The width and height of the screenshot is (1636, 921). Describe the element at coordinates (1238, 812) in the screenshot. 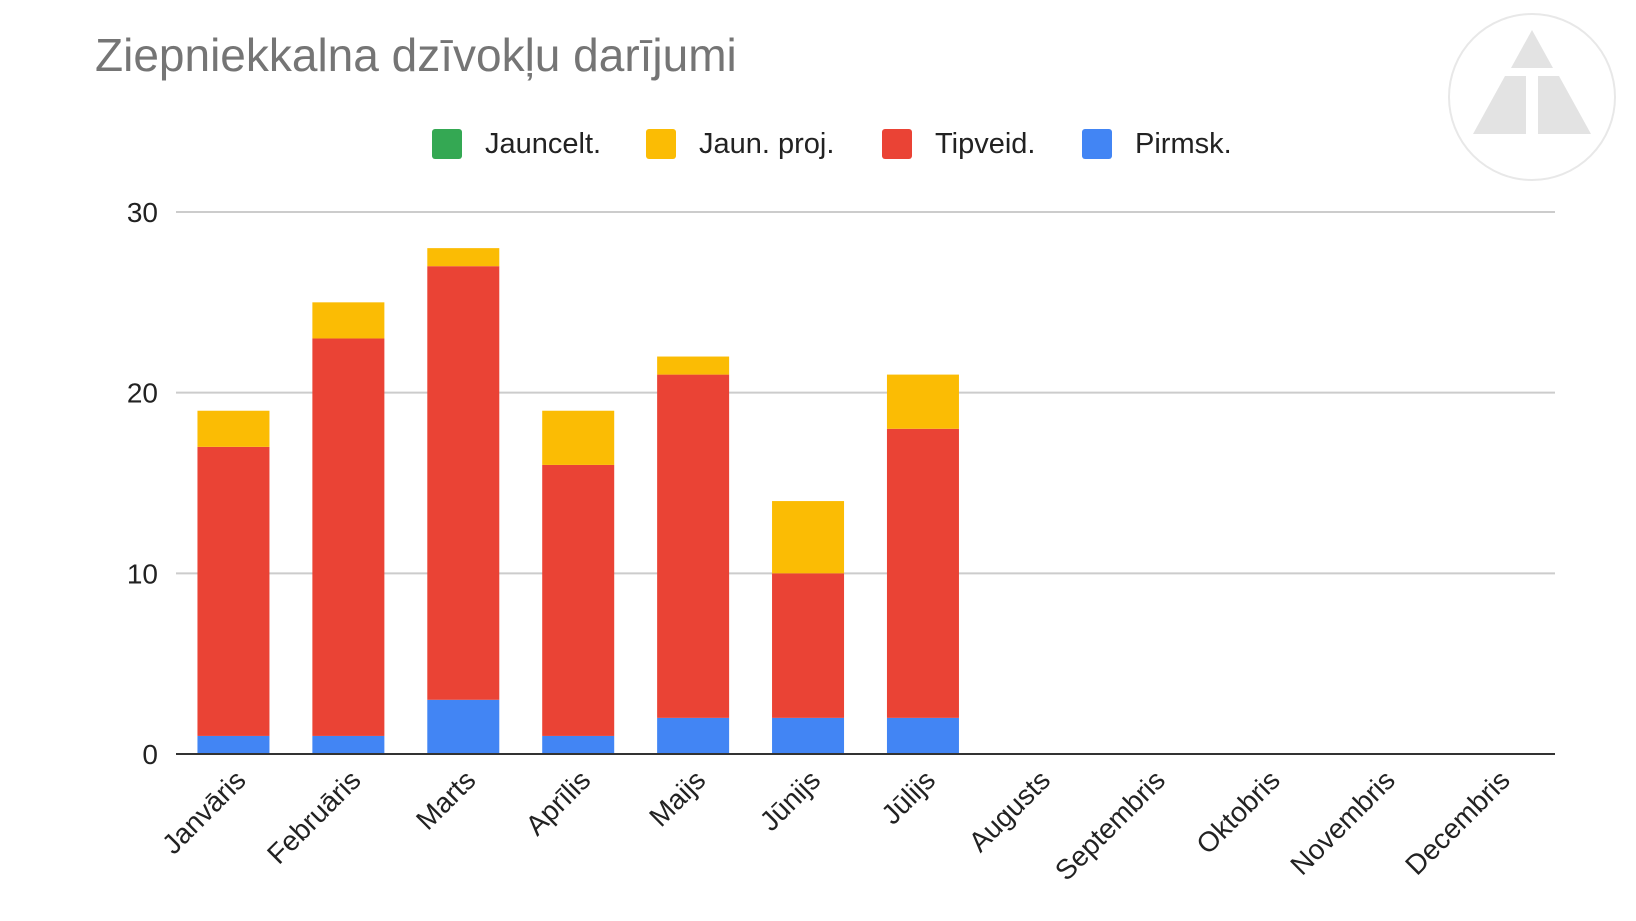

I see `x-tick-label: Oktobris` at that location.